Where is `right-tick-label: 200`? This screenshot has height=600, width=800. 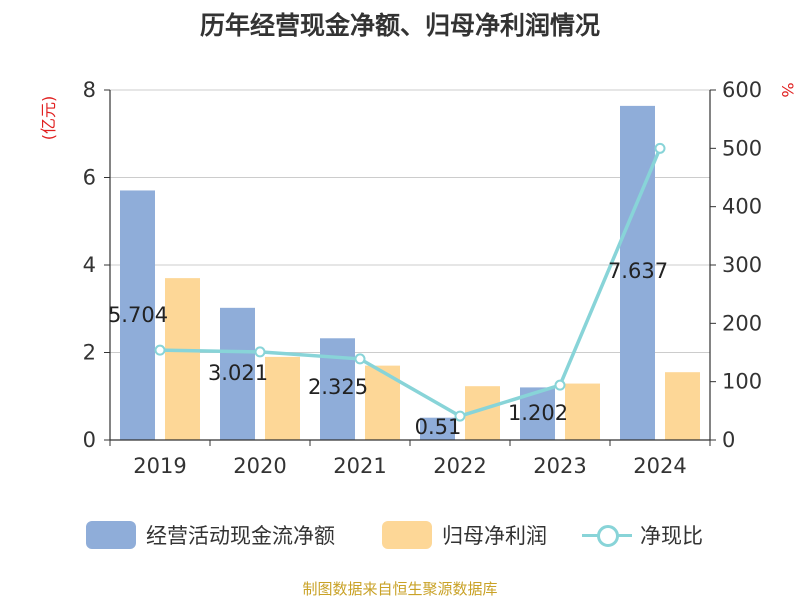 right-tick-label: 200 is located at coordinates (742, 323).